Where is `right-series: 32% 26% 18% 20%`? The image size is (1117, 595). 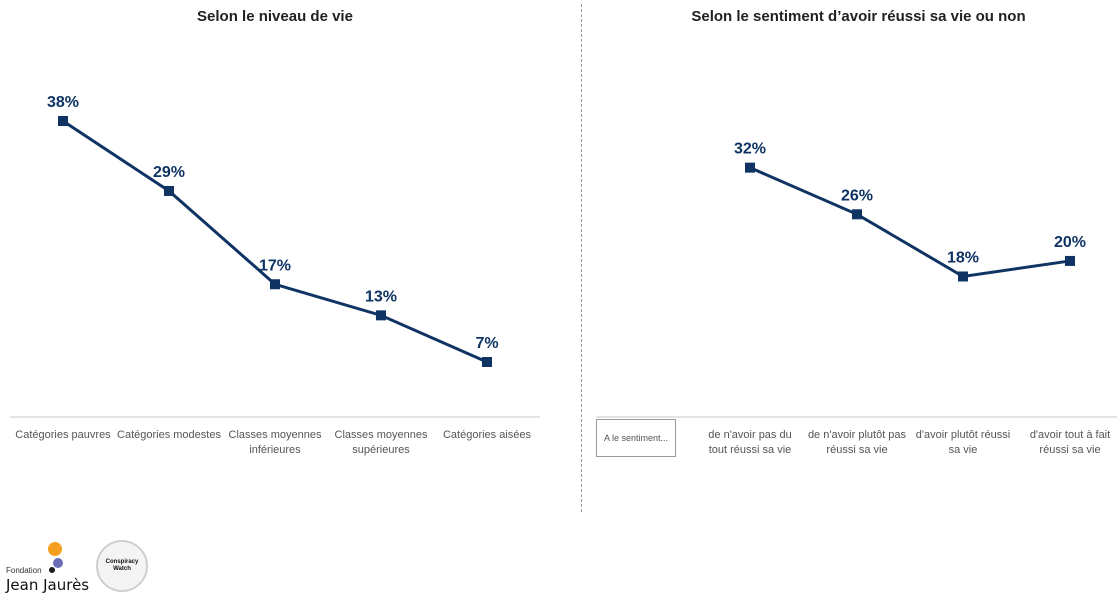 right-series: 32% 26% 18% 20% is located at coordinates (910, 211).